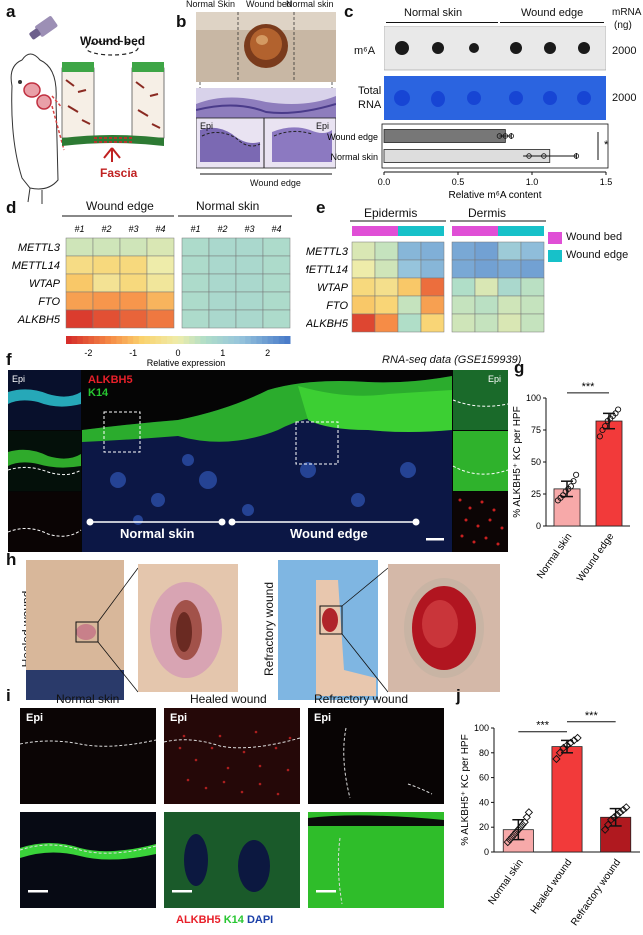 The height and width of the screenshot is (935, 643). Describe the element at coordinates (157, 533) in the screenshot. I see `label-normal-skin-f: Normal skin` at that location.